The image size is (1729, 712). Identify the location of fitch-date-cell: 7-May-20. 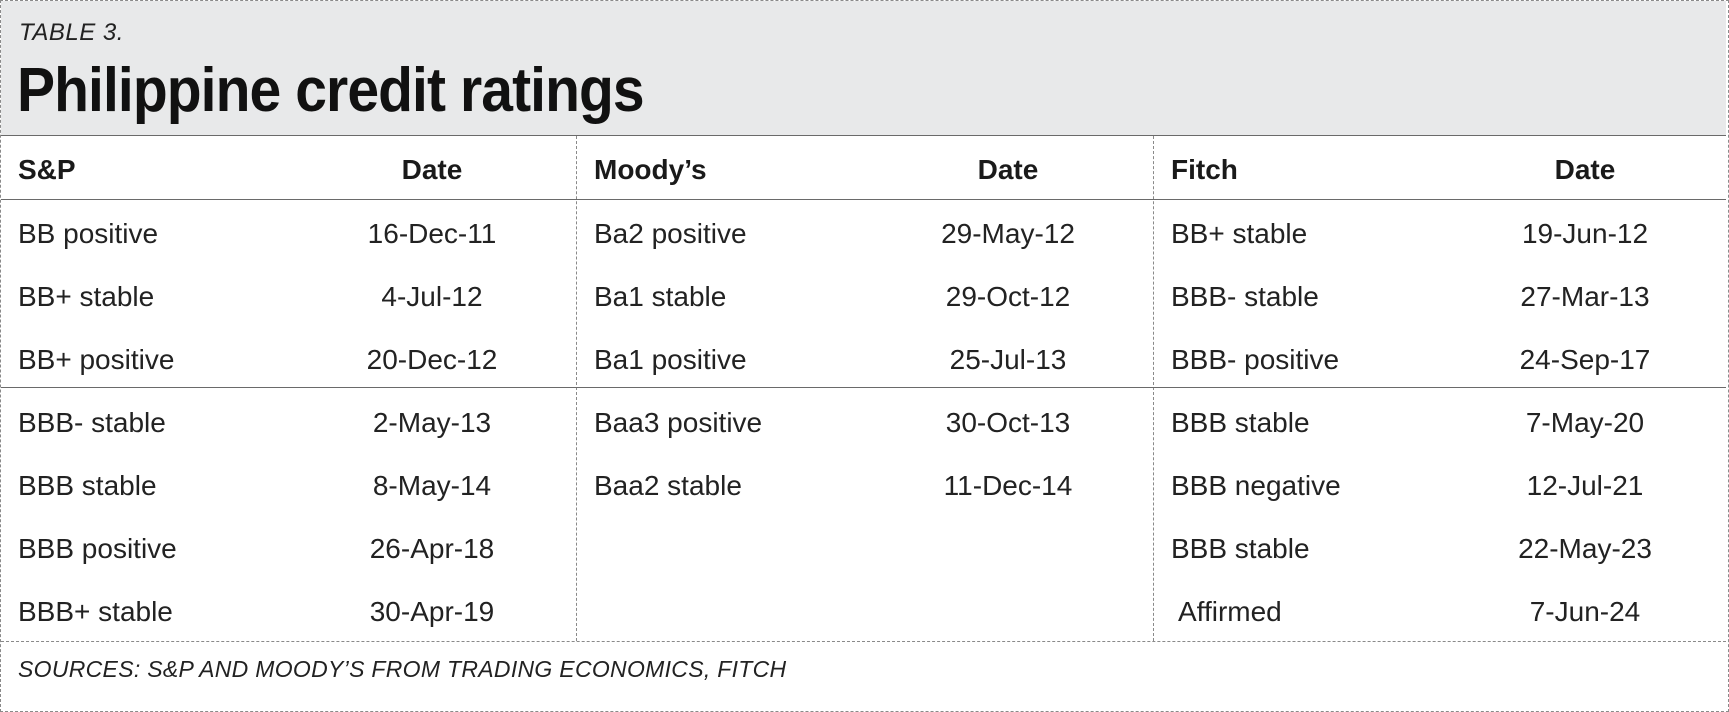
(1585, 422).